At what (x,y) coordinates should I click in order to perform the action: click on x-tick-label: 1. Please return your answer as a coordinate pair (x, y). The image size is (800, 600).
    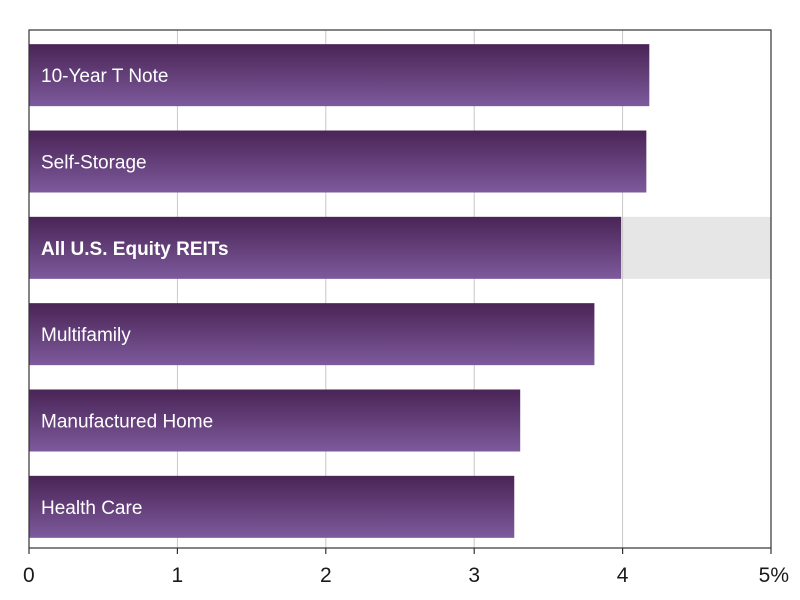
    Looking at the image, I should click on (178, 575).